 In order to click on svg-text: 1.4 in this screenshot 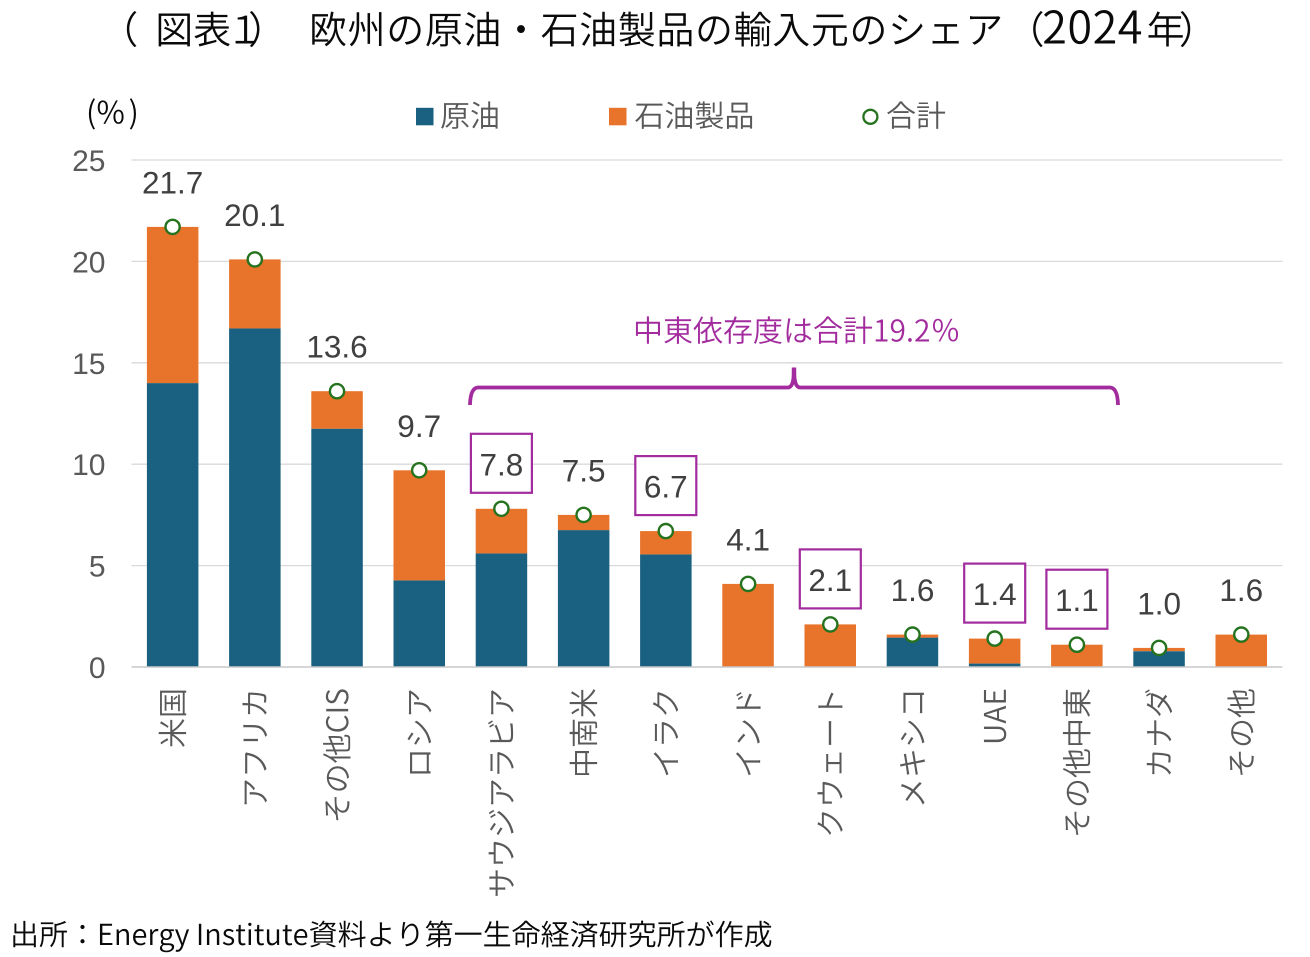, I will do `click(995, 594)`.